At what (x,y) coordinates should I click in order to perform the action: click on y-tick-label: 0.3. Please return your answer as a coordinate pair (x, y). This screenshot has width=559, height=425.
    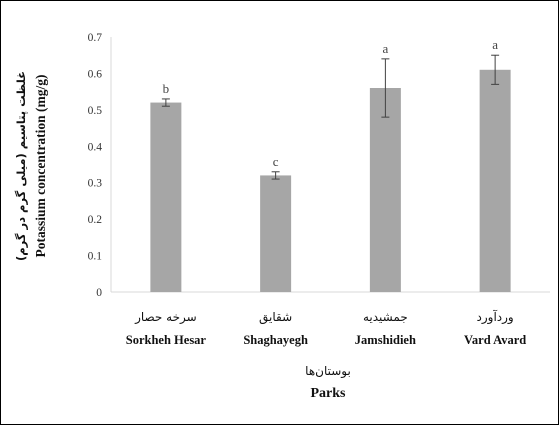
    Looking at the image, I should click on (95, 184).